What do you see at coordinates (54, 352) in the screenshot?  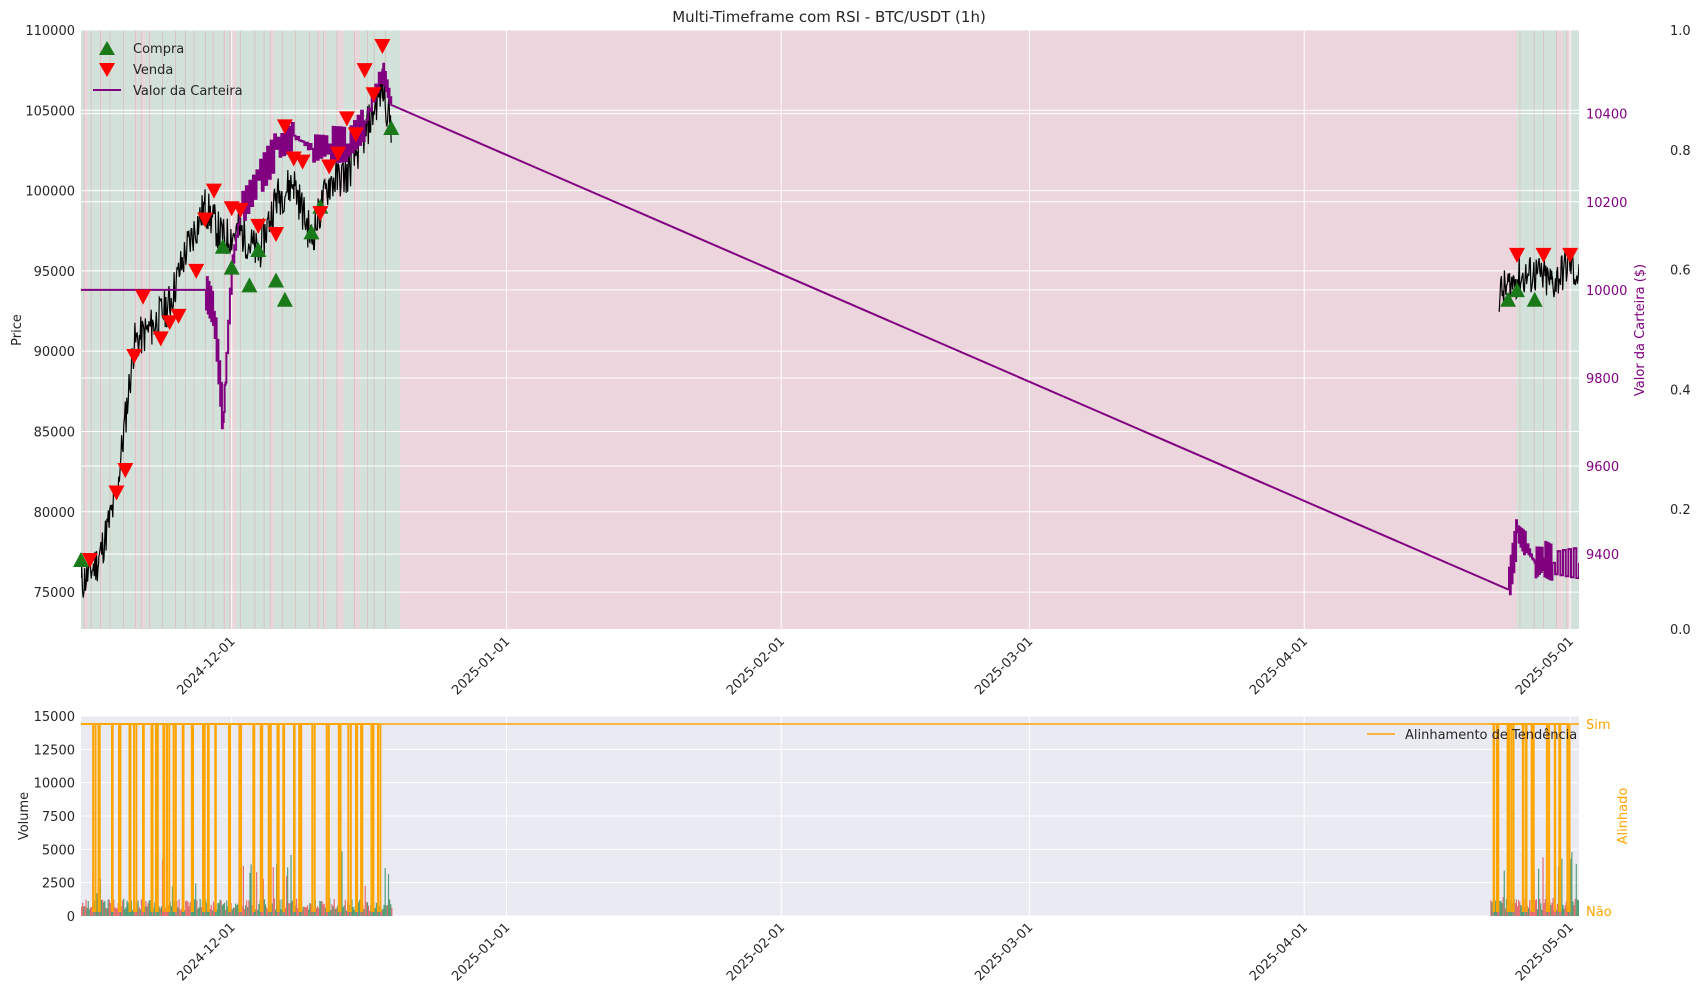 I see `price-tick-label: 90000` at bounding box center [54, 352].